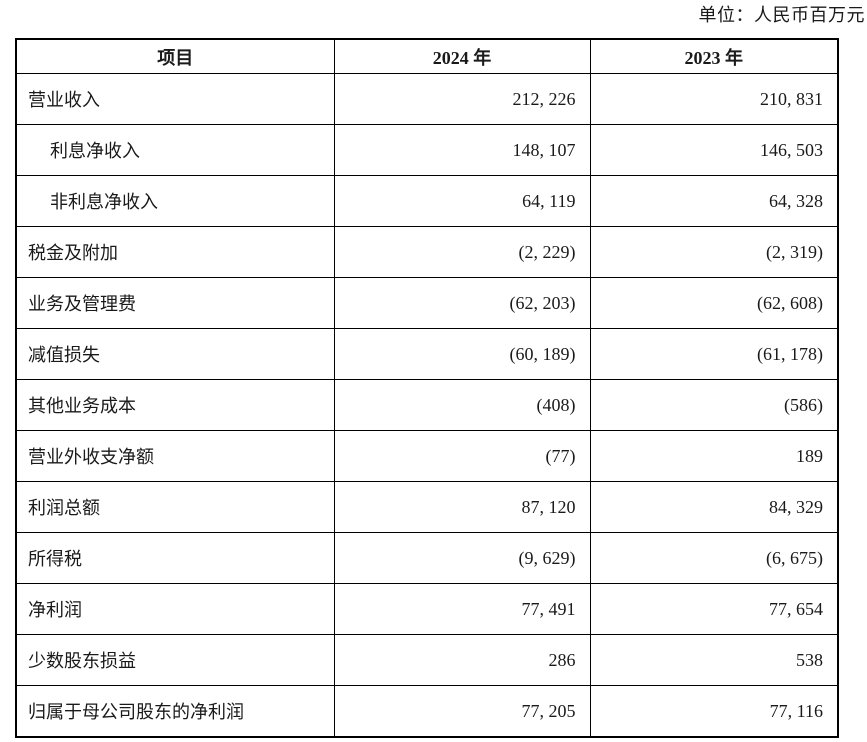  I want to click on row-label: 所得税, so click(175, 558).